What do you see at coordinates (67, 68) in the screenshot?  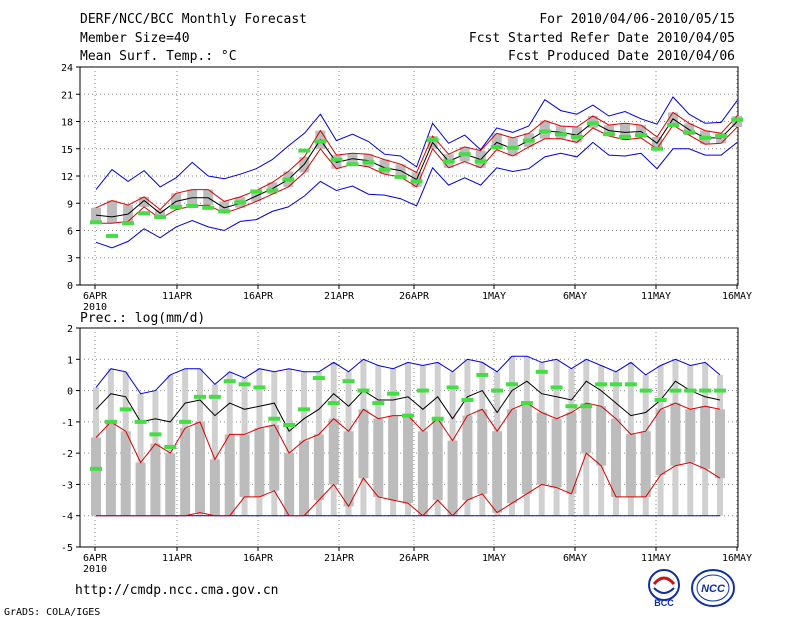 I see `y-tick-label: 24` at bounding box center [67, 68].